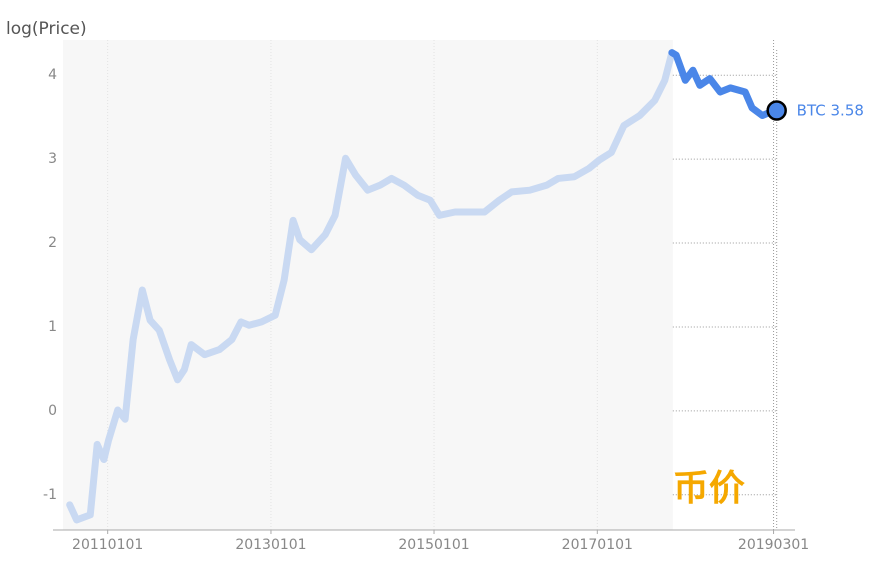 This screenshot has height=566, width=878. What do you see at coordinates (52, 159) in the screenshot?
I see `y-tick-label: 3` at bounding box center [52, 159].